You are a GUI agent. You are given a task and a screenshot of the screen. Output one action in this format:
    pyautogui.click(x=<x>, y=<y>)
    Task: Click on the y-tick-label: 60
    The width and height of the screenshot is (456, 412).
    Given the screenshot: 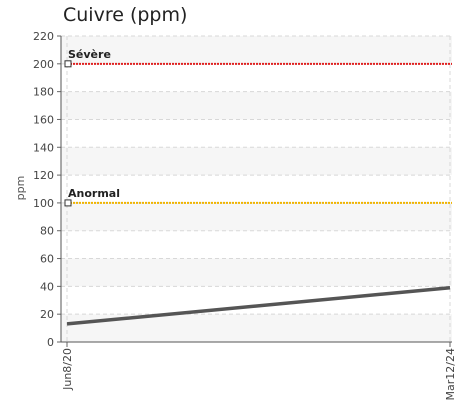 What is the action you would take?
    pyautogui.click(x=47, y=259)
    